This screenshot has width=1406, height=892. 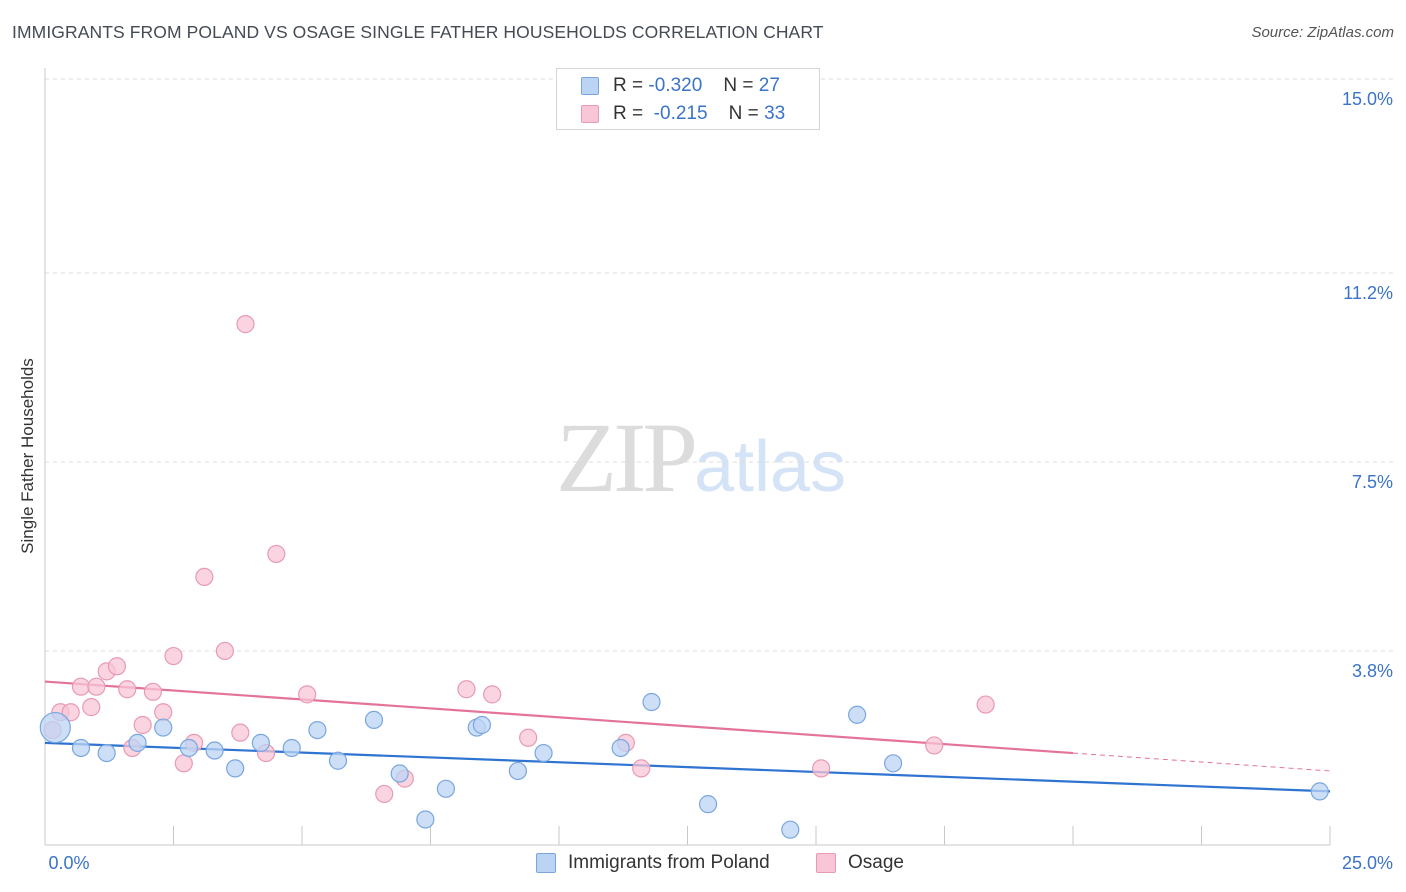 I want to click on legend-row-poland: R = -0.320 N = 27, so click(x=680, y=86).